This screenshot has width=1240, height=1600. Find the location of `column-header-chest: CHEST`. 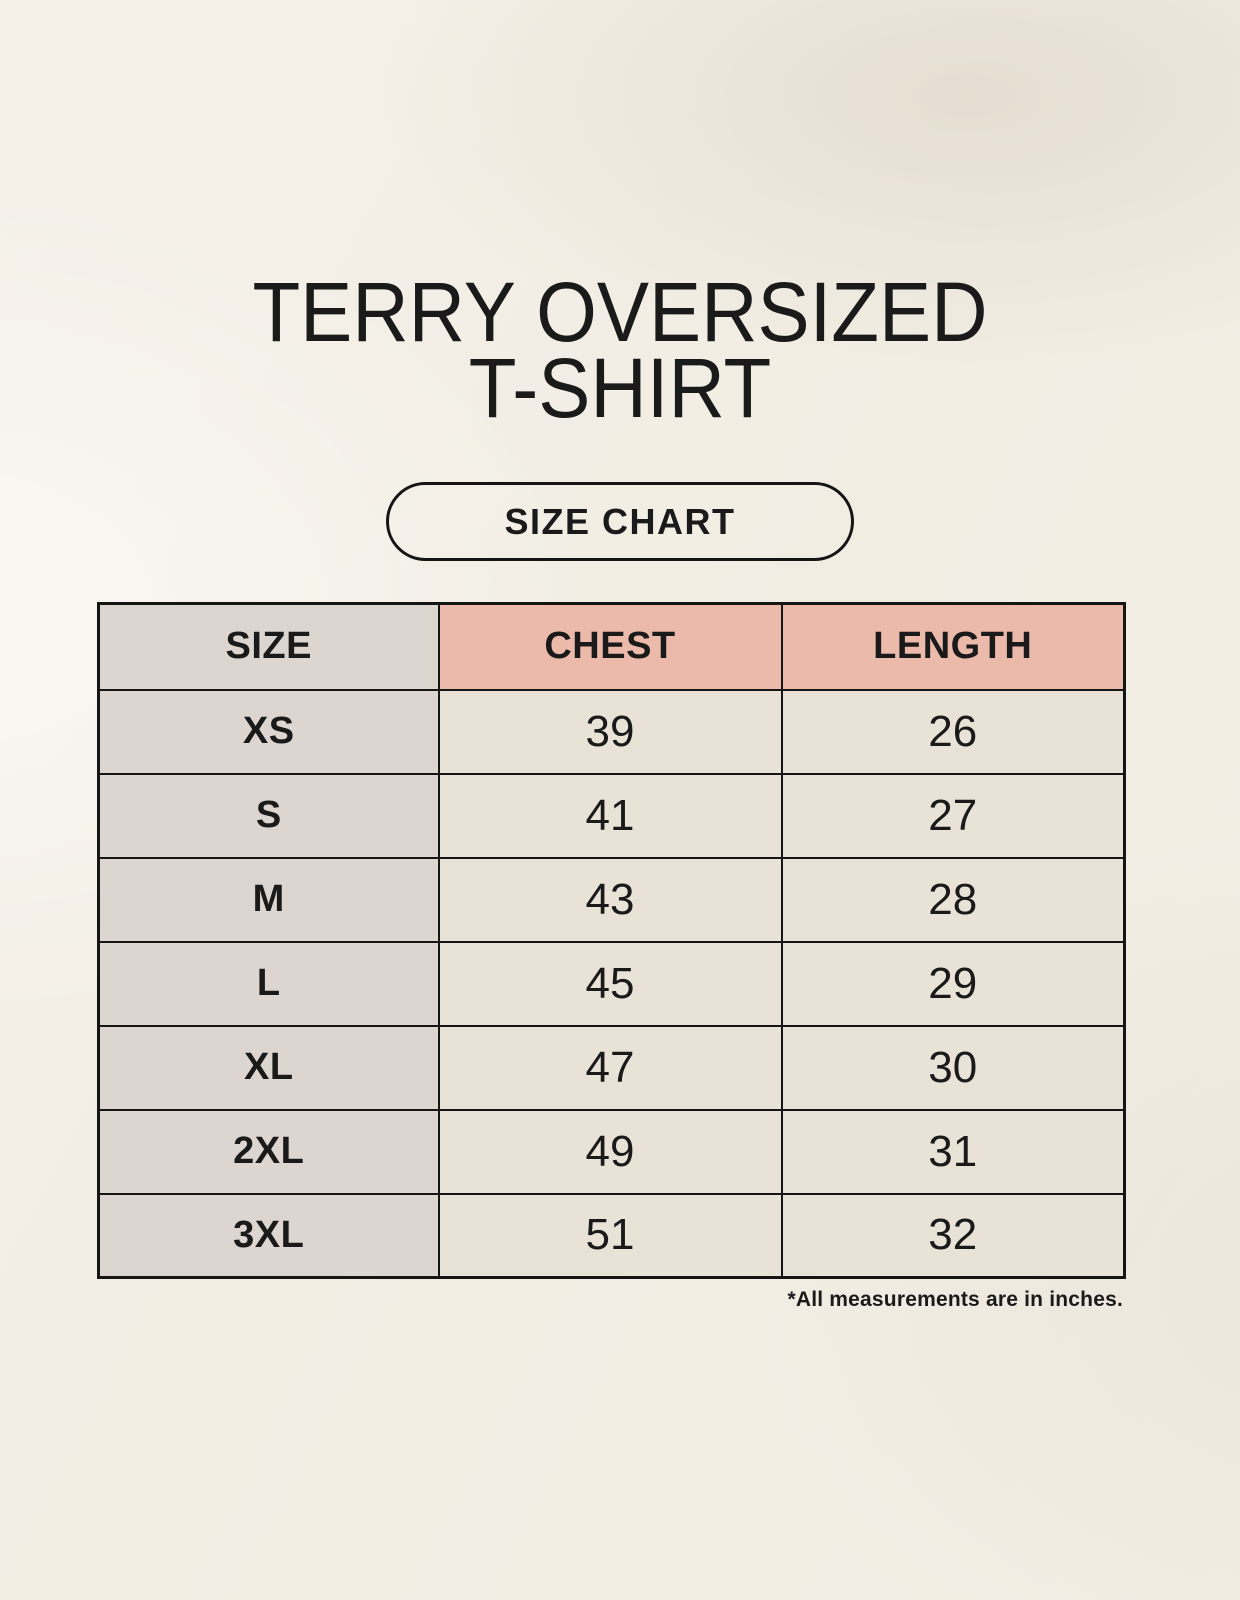

column-header-chest: CHEST is located at coordinates (610, 646).